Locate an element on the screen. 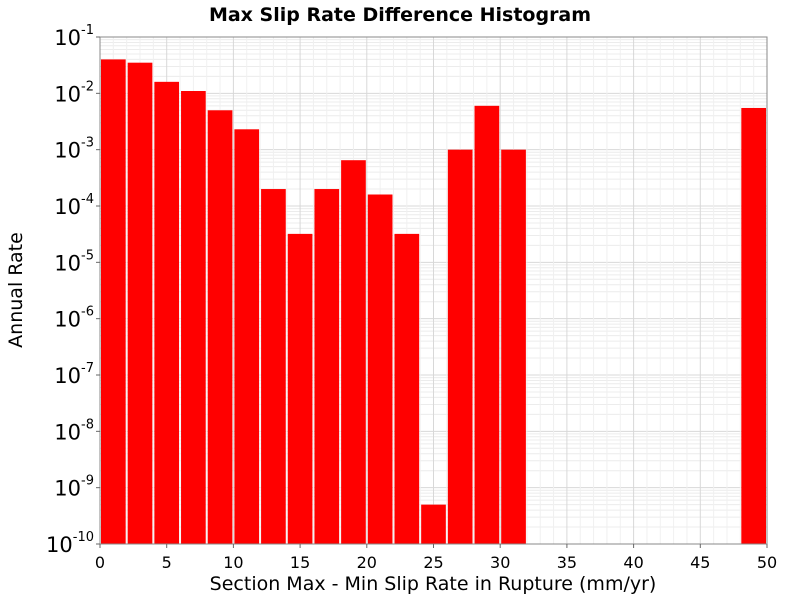 The image size is (800, 600). y-axis-label: Annual Rate is located at coordinates (16, 290).